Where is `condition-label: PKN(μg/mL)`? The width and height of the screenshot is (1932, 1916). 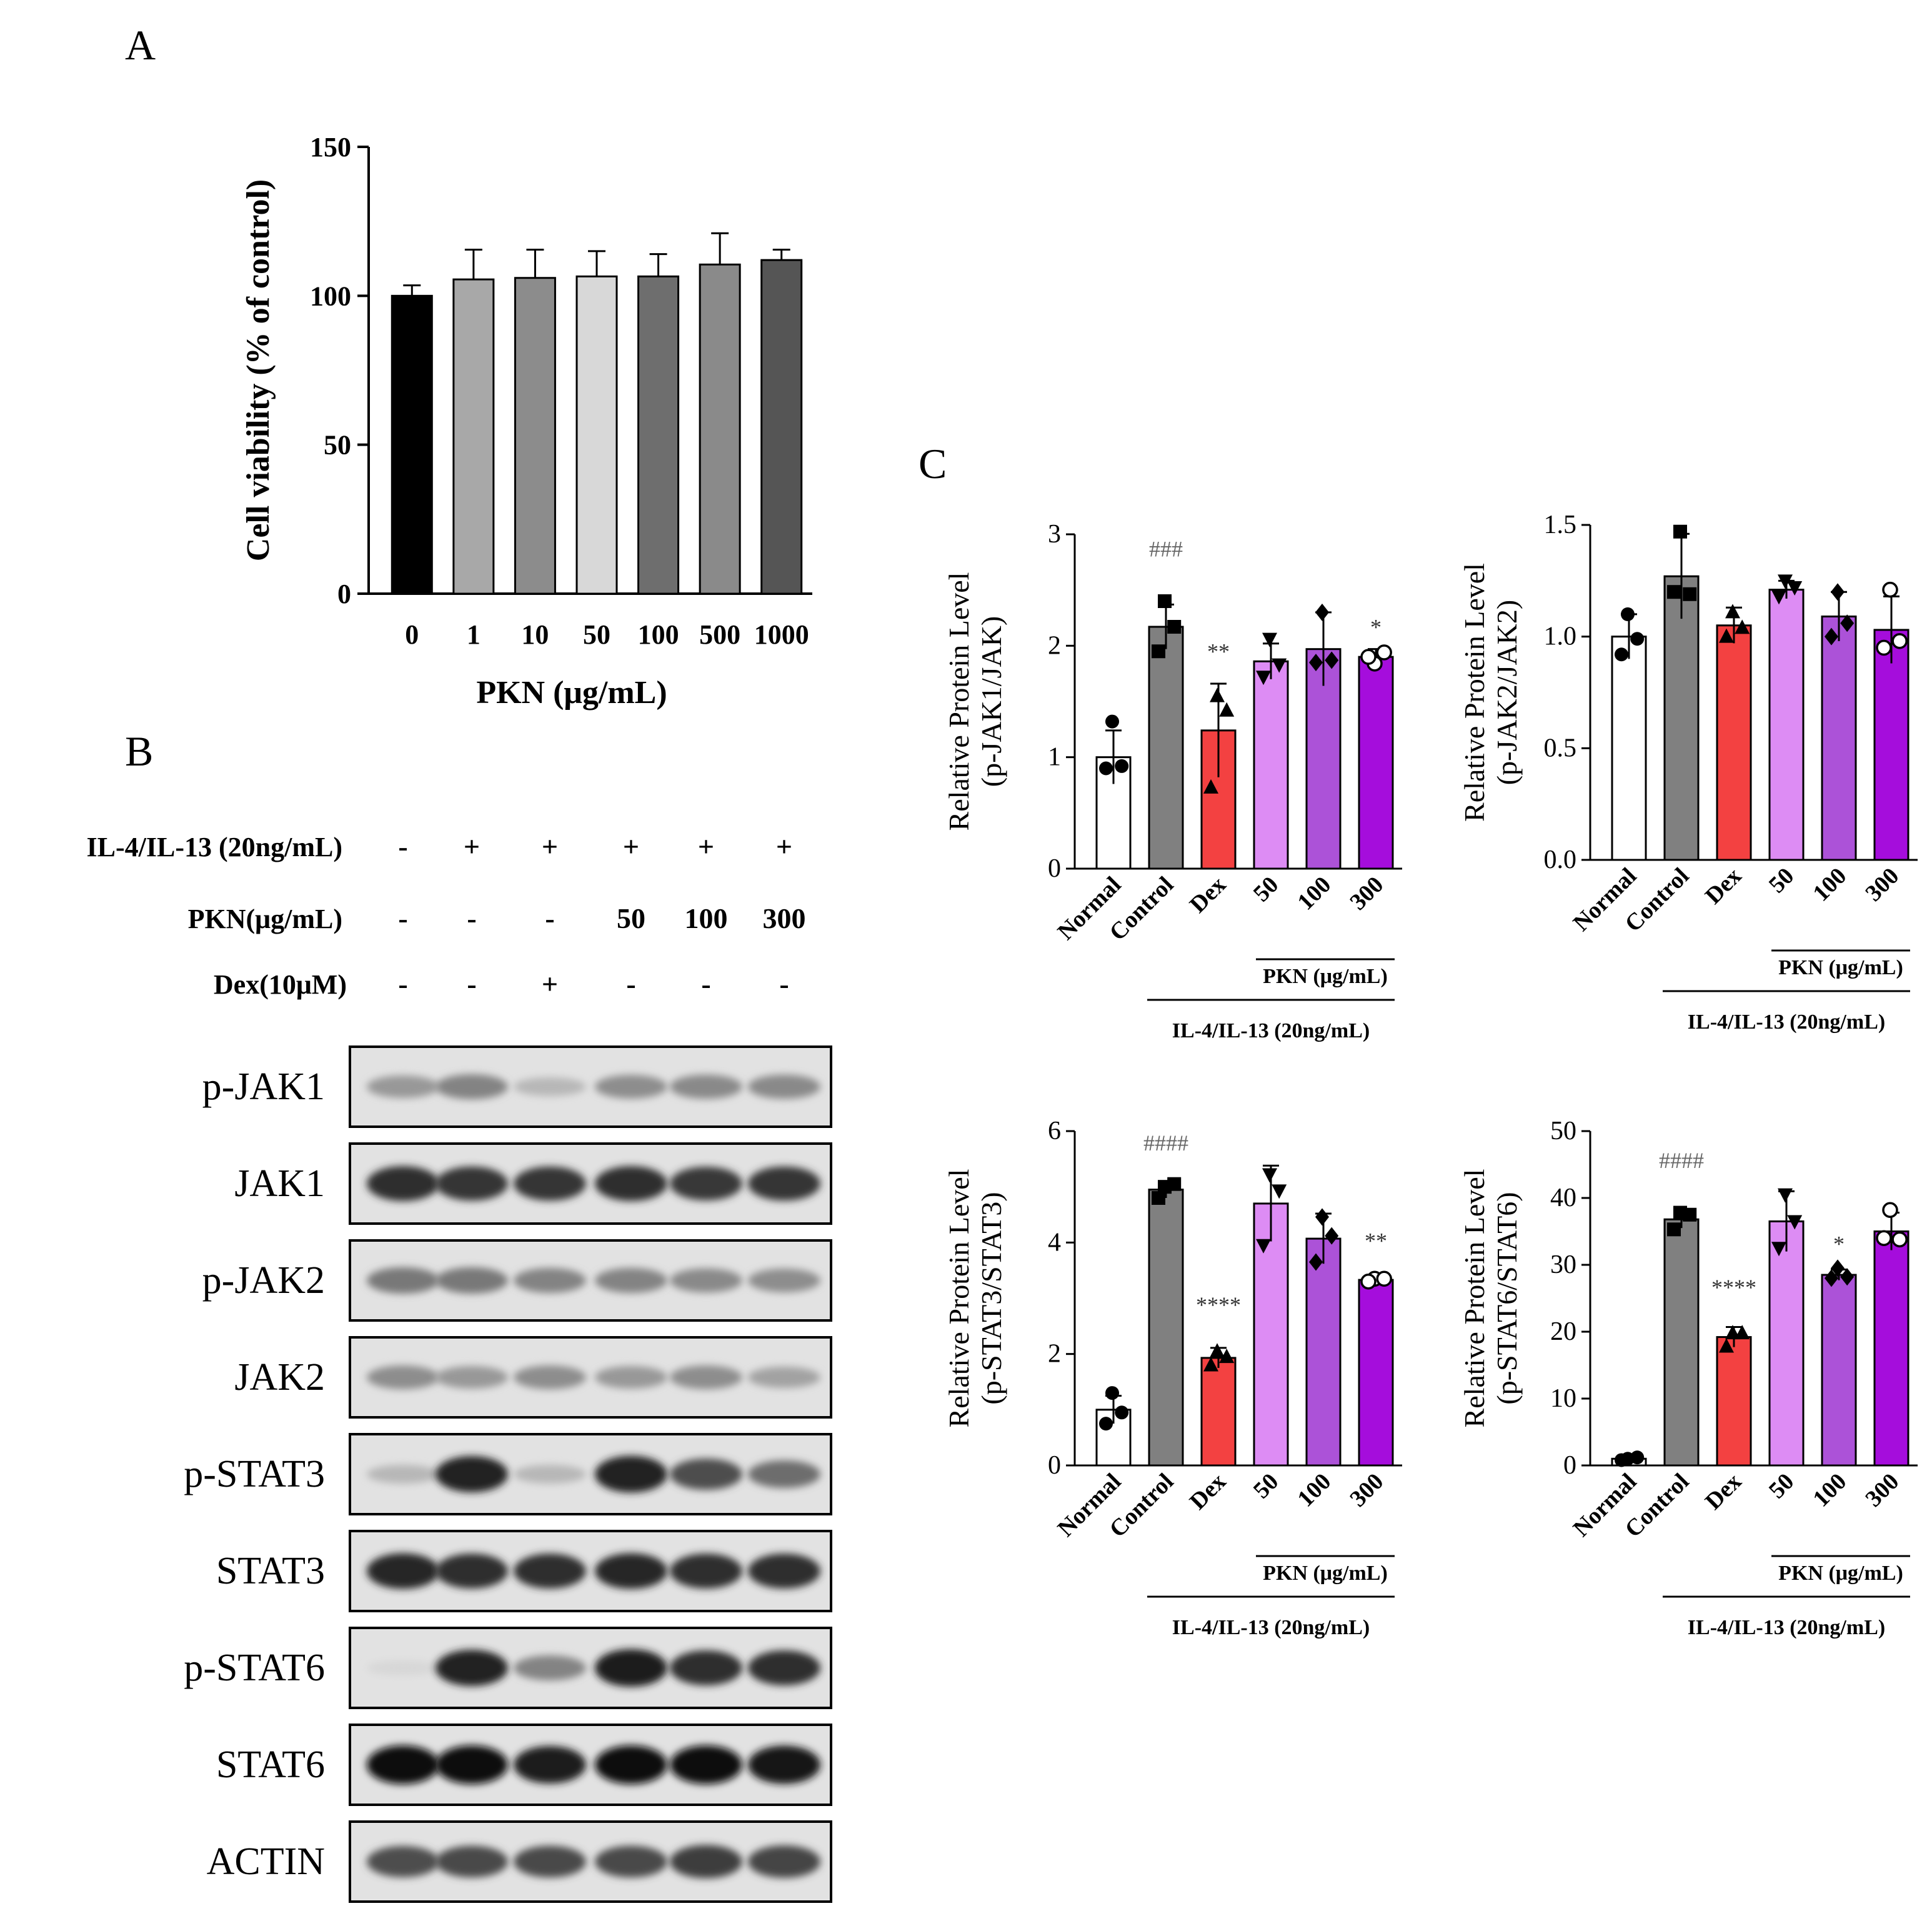
condition-label: PKN(μg/mL) is located at coordinates (265, 919).